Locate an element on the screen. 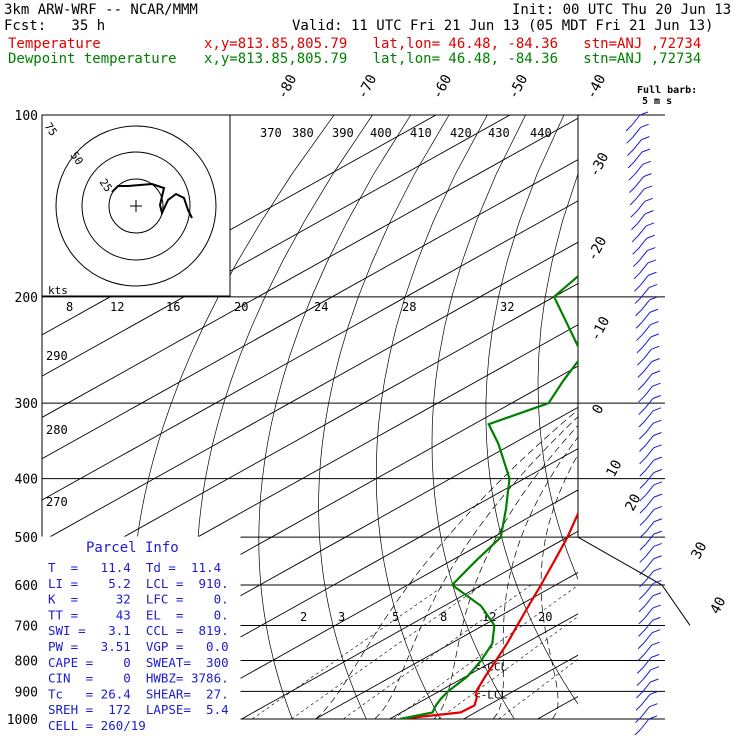 The height and width of the screenshot is (740, 740). pressure-label: 800 is located at coordinates (26, 661).